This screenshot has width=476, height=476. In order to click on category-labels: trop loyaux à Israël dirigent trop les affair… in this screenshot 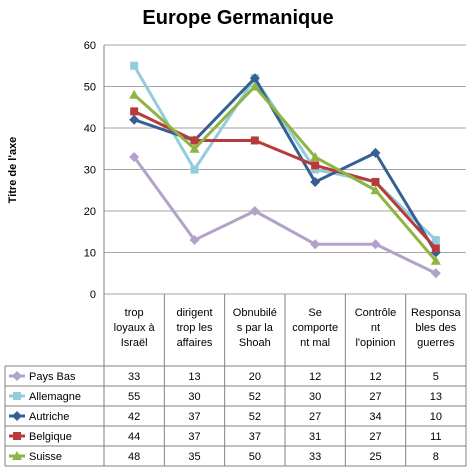, I will do `click(288, 328)`.